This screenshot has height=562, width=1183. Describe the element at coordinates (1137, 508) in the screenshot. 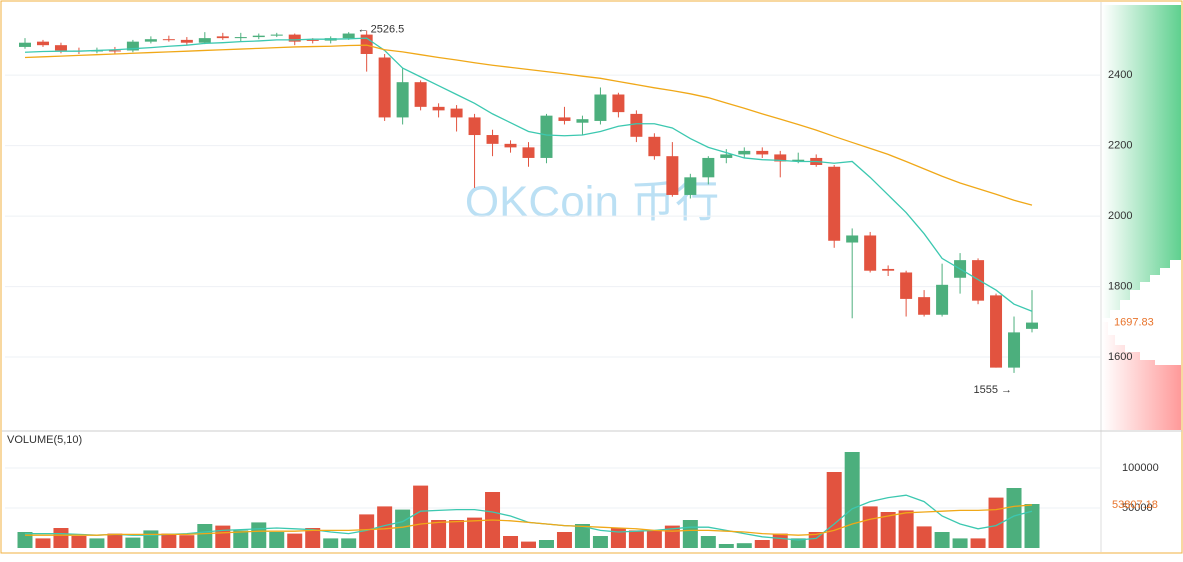

I see `y-tick-label: 50000` at that location.